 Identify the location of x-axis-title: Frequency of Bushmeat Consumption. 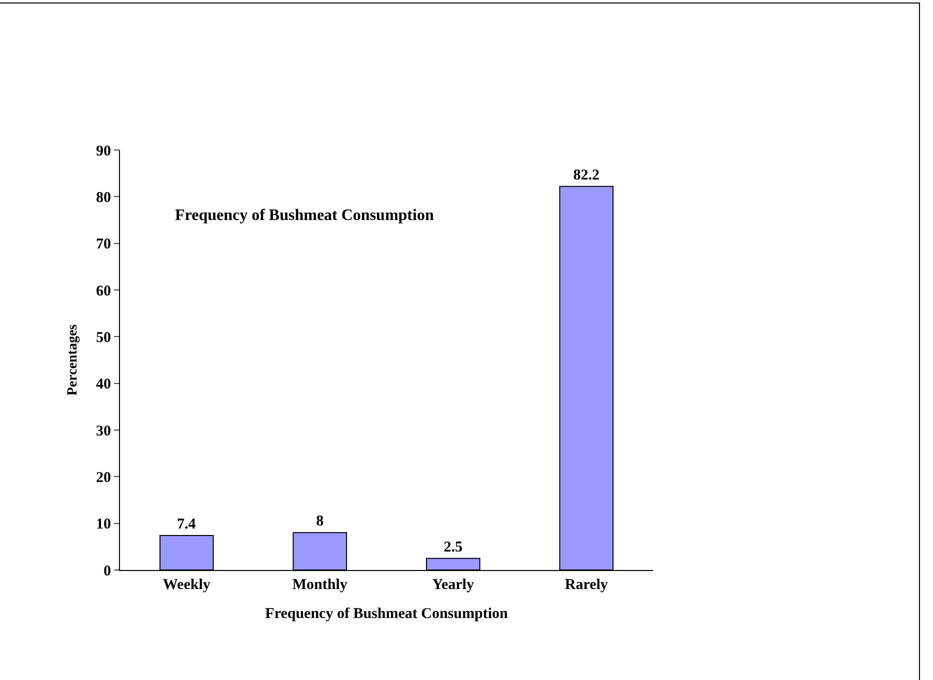
(386, 614).